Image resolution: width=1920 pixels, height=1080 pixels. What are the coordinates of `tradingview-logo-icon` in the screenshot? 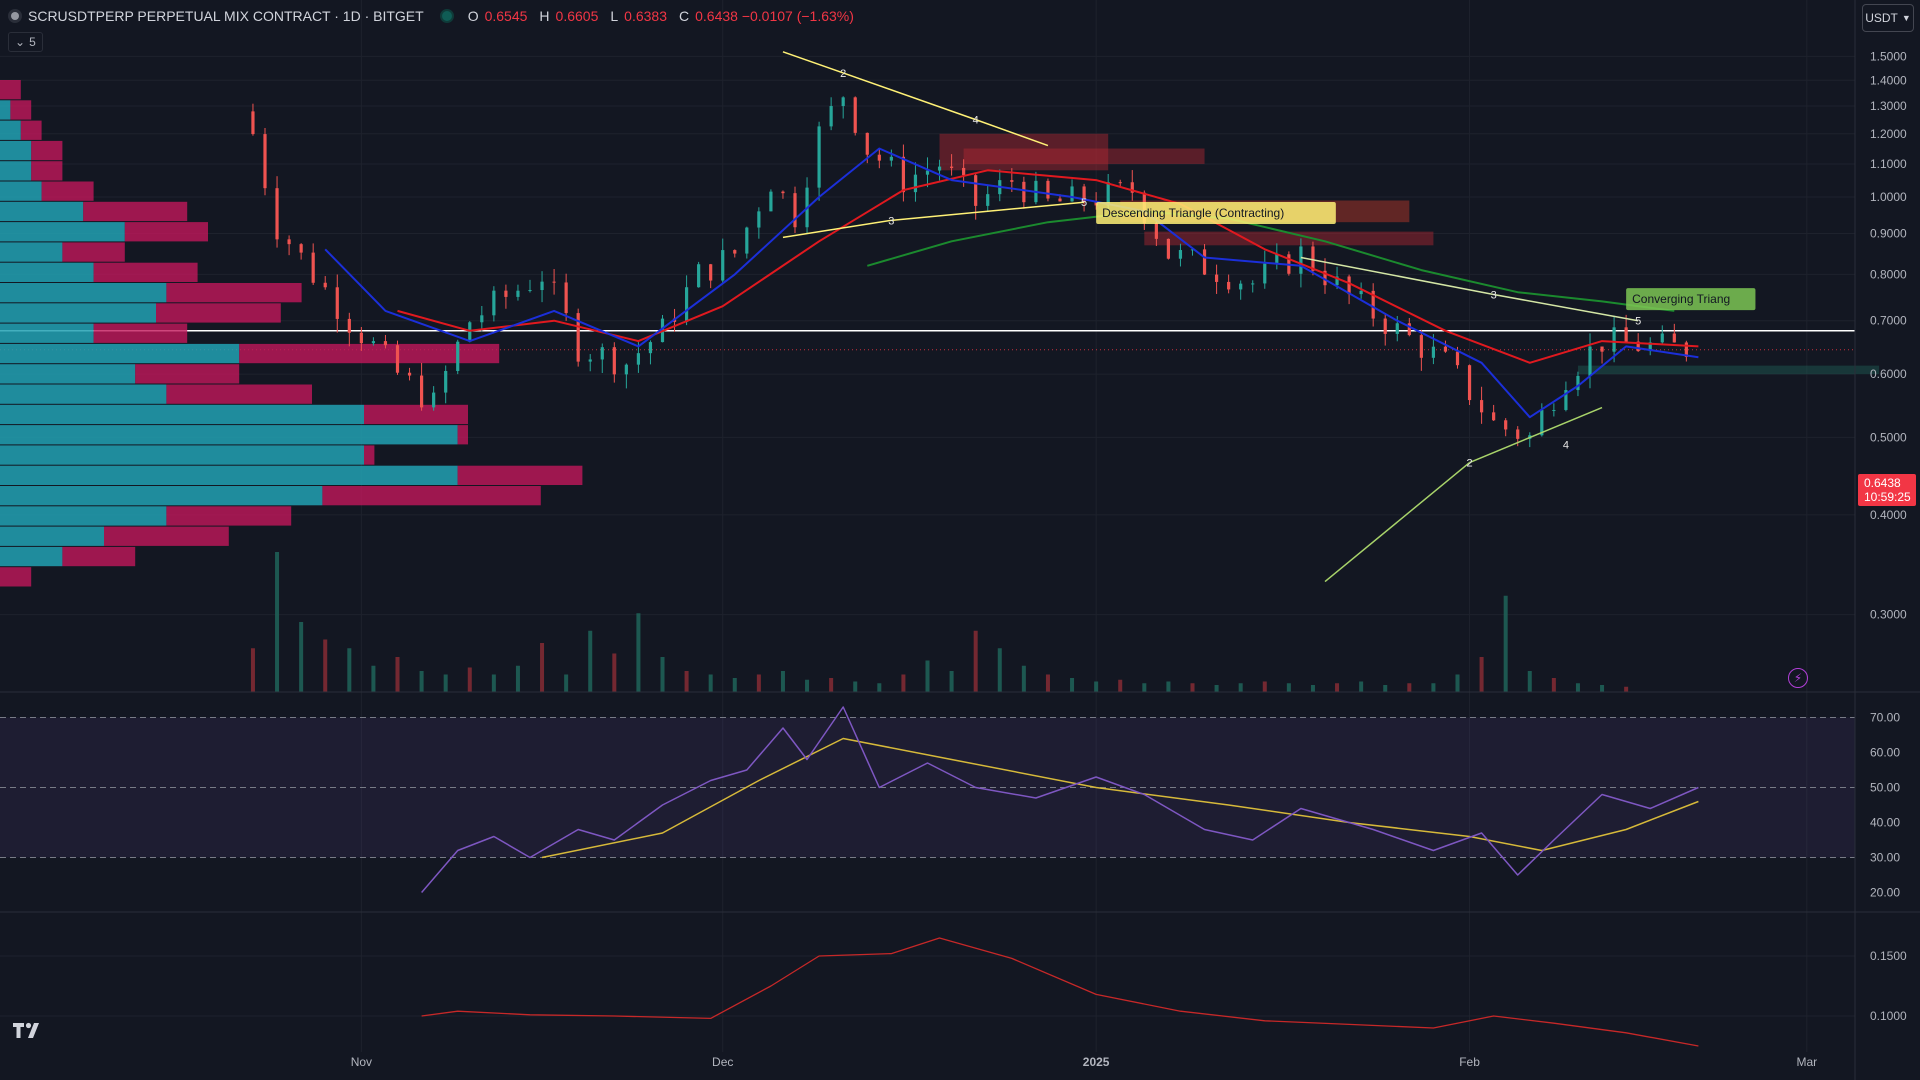 It's located at (29, 1030).